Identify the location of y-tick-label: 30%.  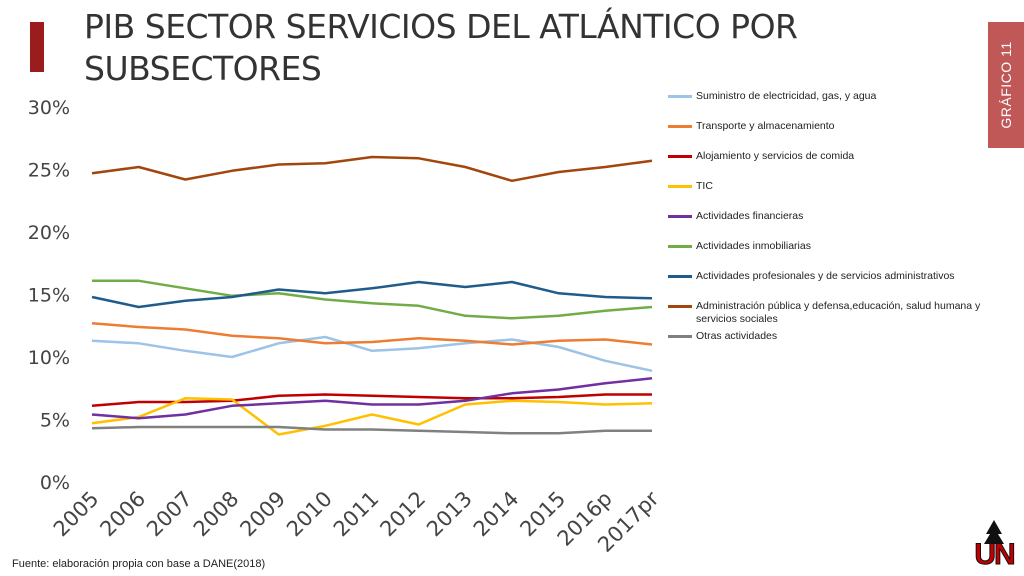
(49, 108).